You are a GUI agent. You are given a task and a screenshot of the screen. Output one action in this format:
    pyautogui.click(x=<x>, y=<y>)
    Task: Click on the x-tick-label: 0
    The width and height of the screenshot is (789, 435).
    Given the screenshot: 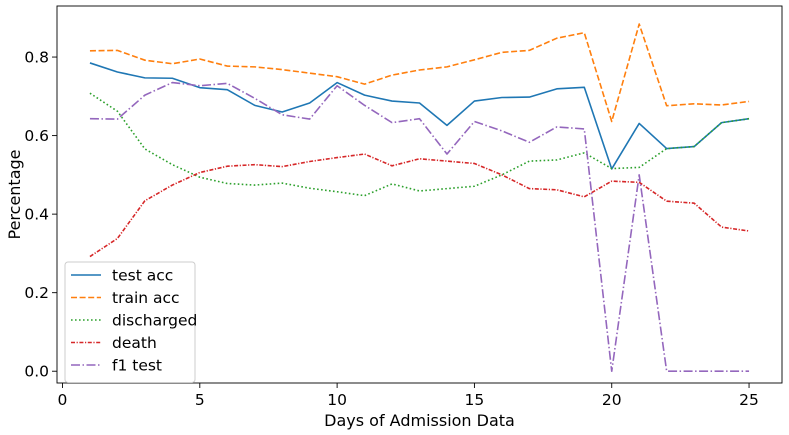 What is the action you would take?
    pyautogui.click(x=63, y=400)
    